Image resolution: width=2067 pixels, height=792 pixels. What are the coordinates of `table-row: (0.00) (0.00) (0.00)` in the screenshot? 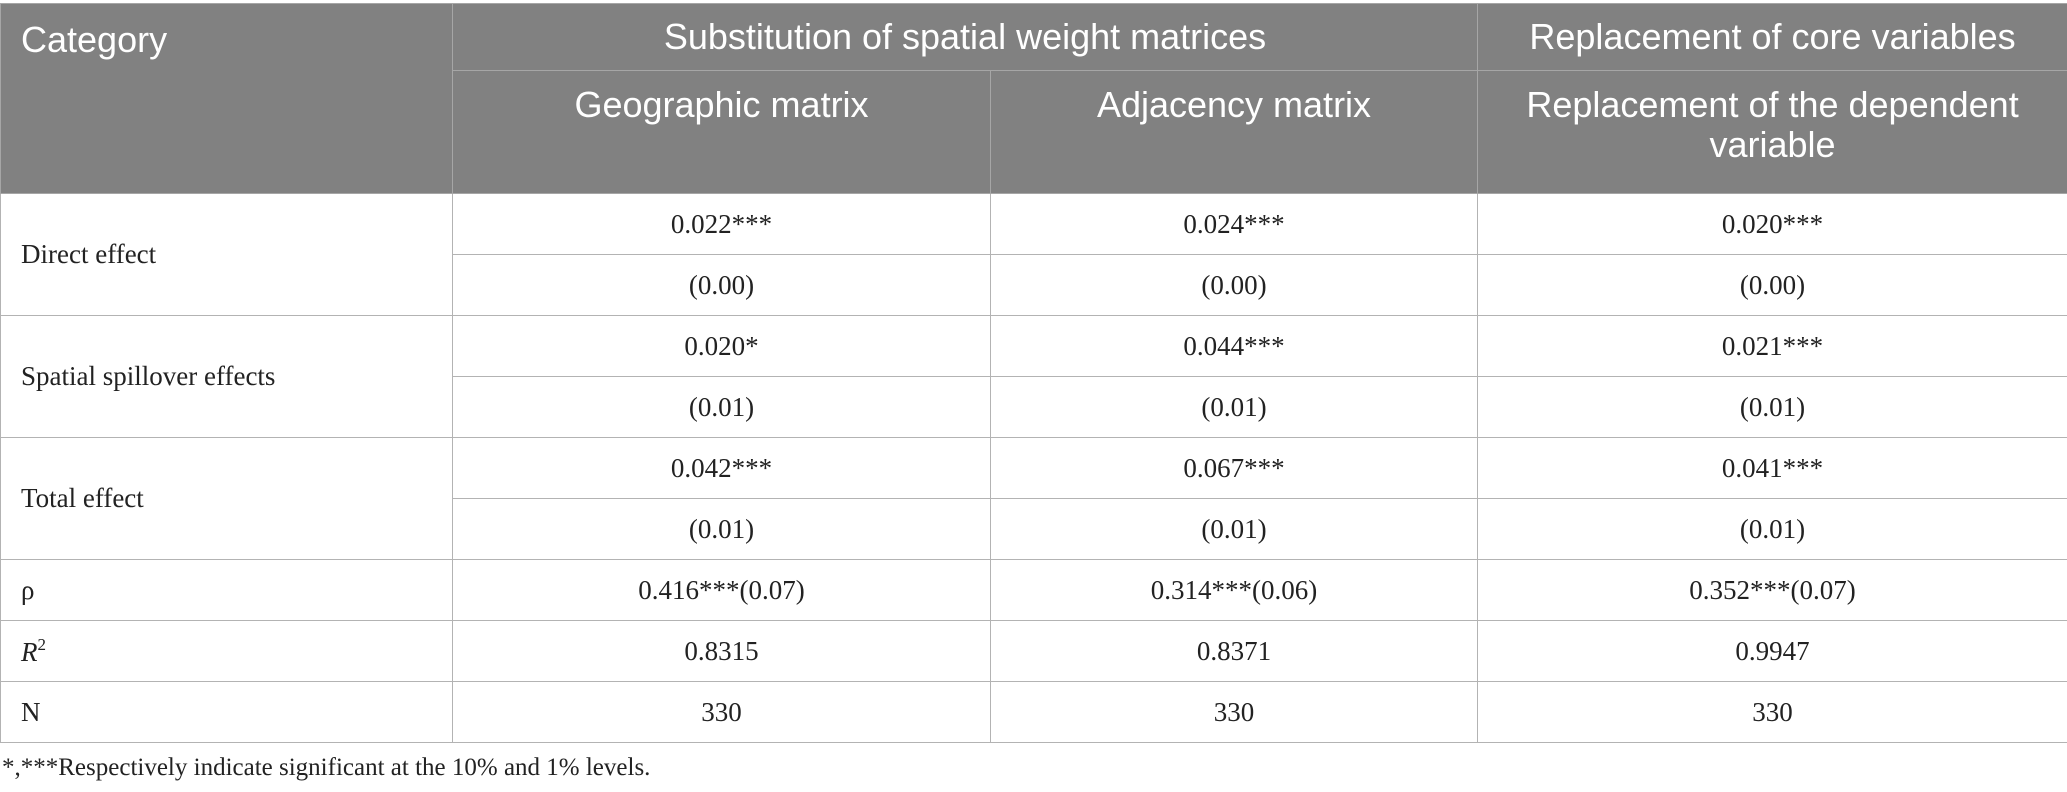 It's located at (1034, 285).